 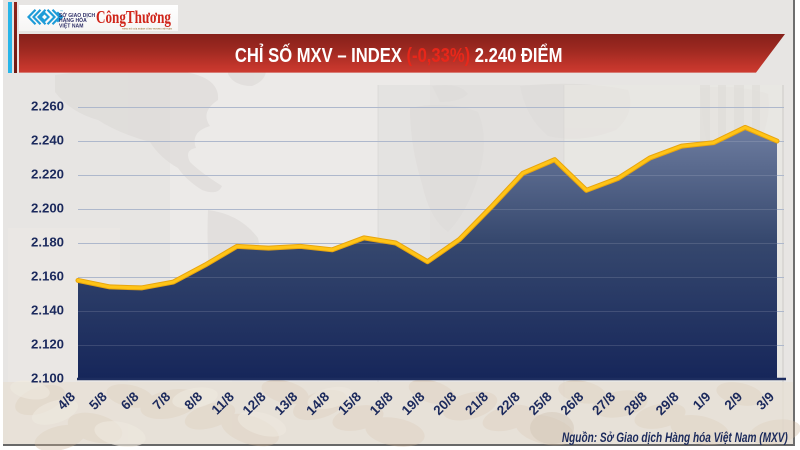 I want to click on svg-text: 22/8, so click(x=508, y=403).